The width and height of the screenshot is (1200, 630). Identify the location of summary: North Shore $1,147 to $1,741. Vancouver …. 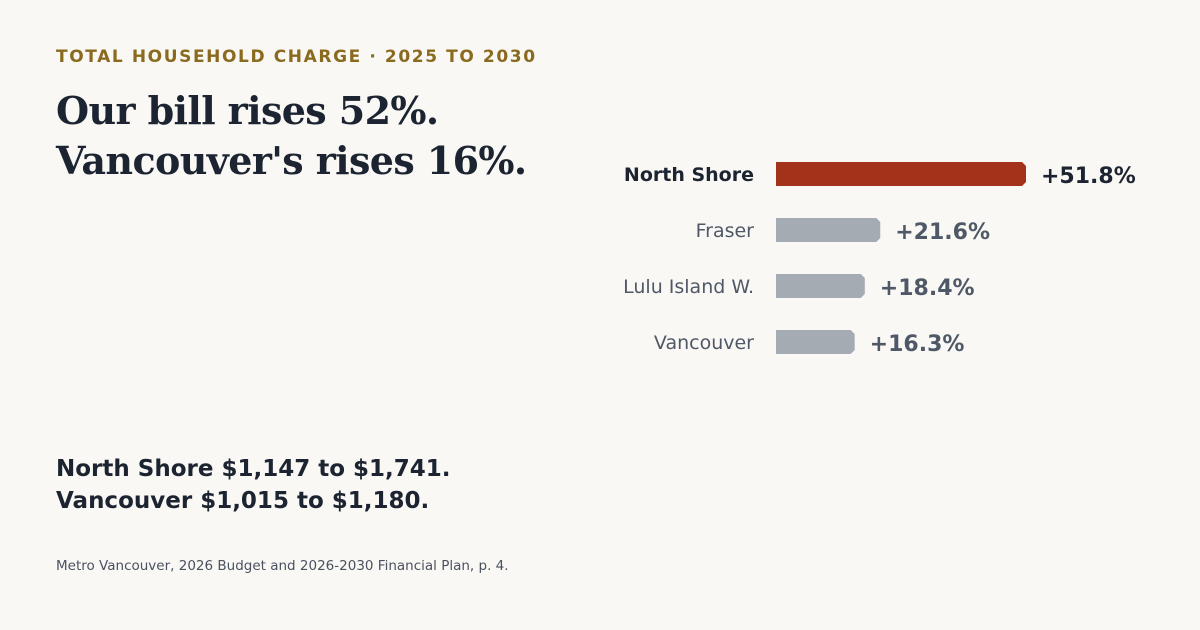
(253, 485).